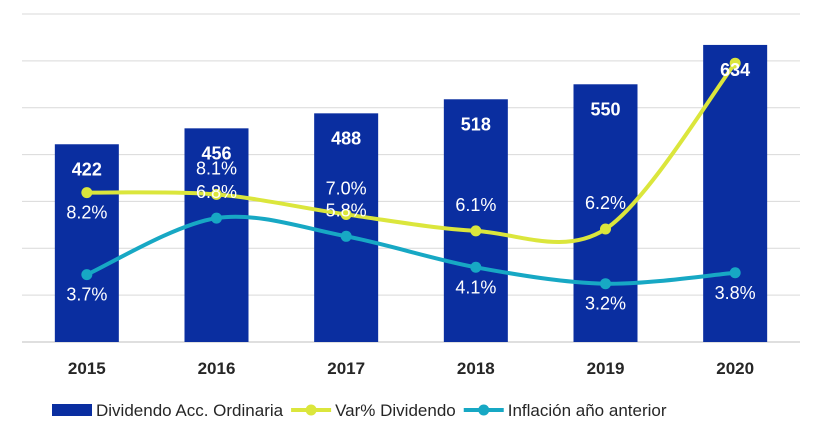  What do you see at coordinates (735, 70) in the screenshot?
I see `bar-value-label: 634` at bounding box center [735, 70].